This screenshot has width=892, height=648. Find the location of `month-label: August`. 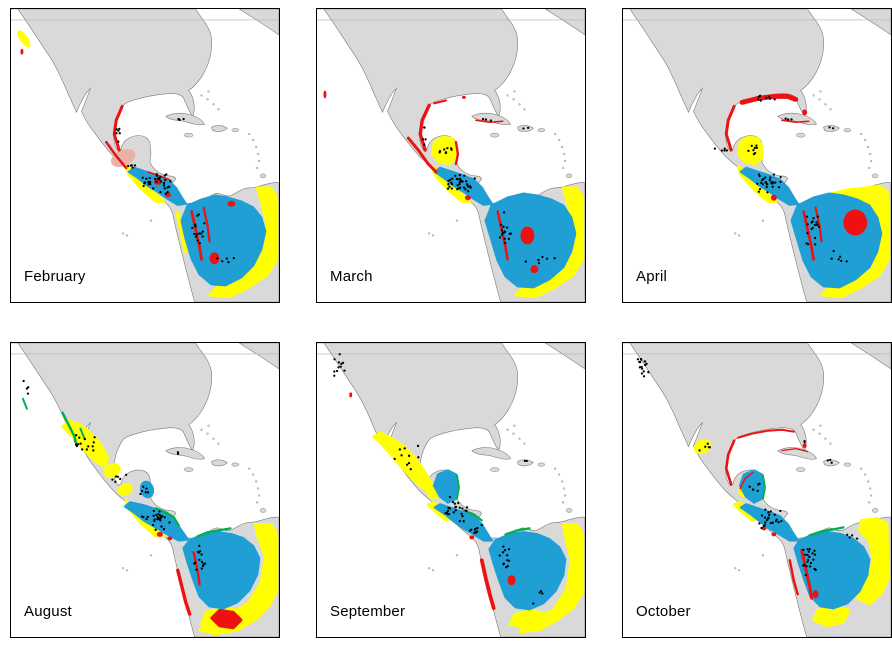

month-label: August is located at coordinates (48, 611).